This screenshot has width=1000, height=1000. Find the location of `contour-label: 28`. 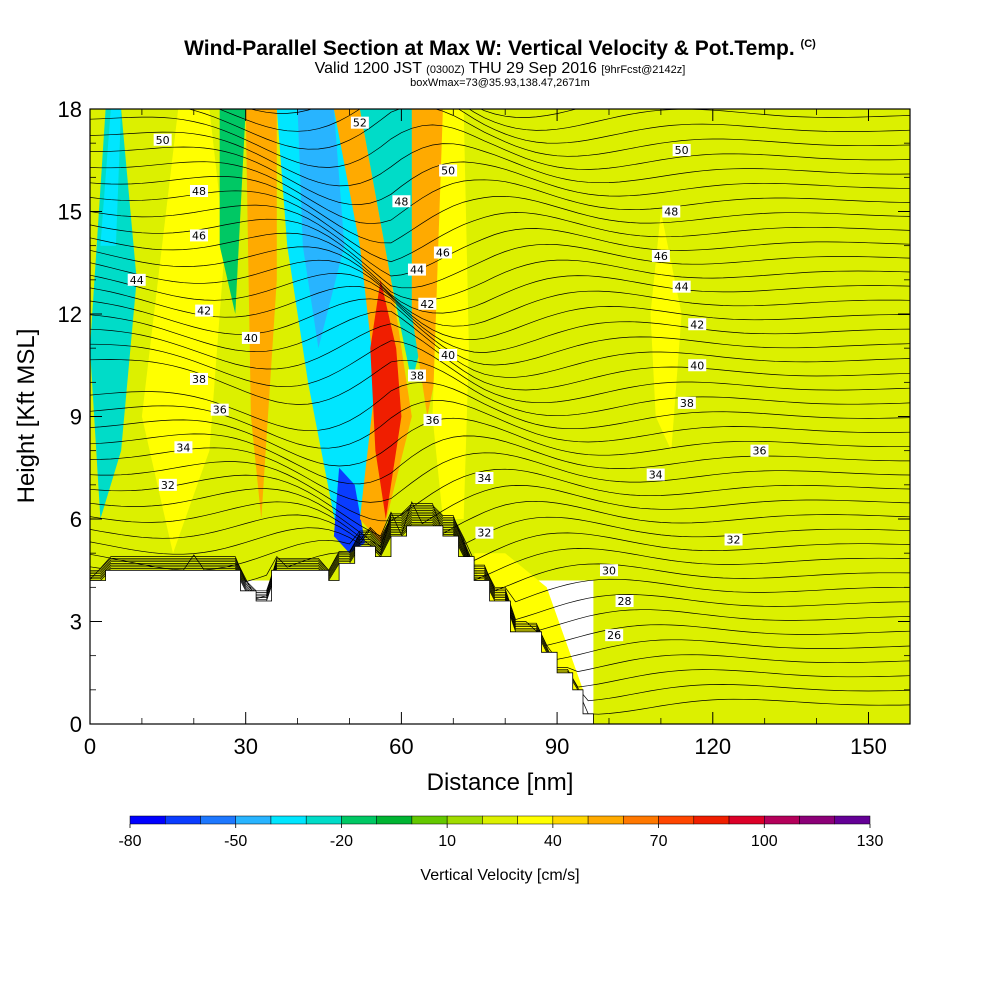

contour-label: 28 is located at coordinates (624, 601).